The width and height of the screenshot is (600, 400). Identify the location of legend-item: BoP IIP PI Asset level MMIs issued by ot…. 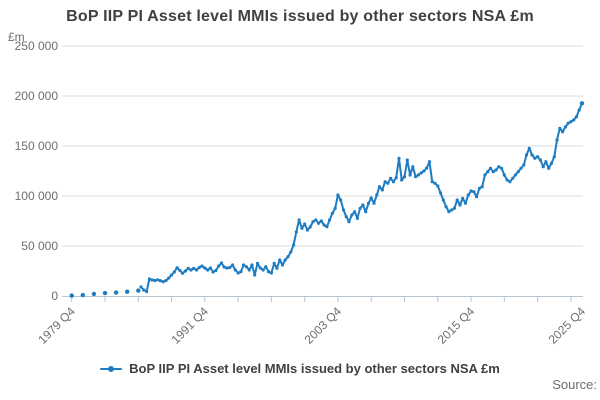
(300, 368).